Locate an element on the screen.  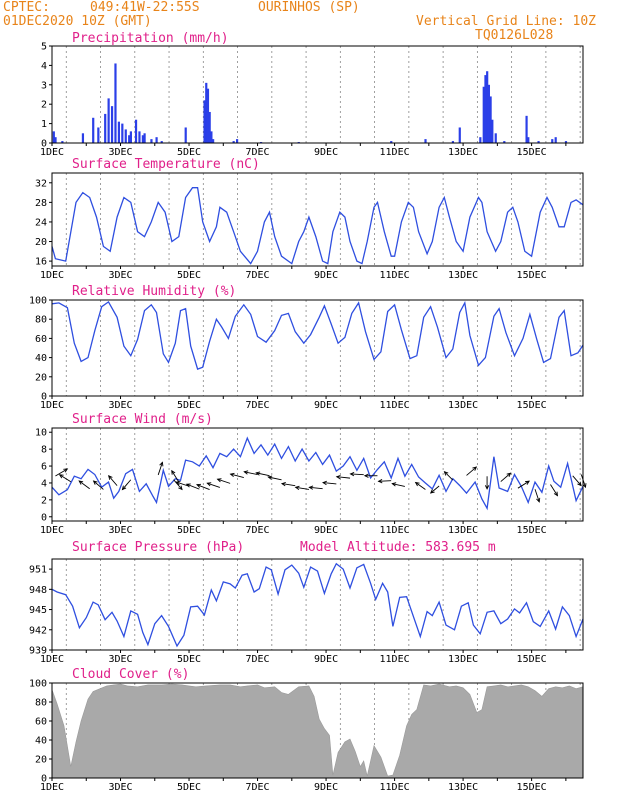
wind-title: Surface Wind (m/s) is located at coordinates (142, 419).